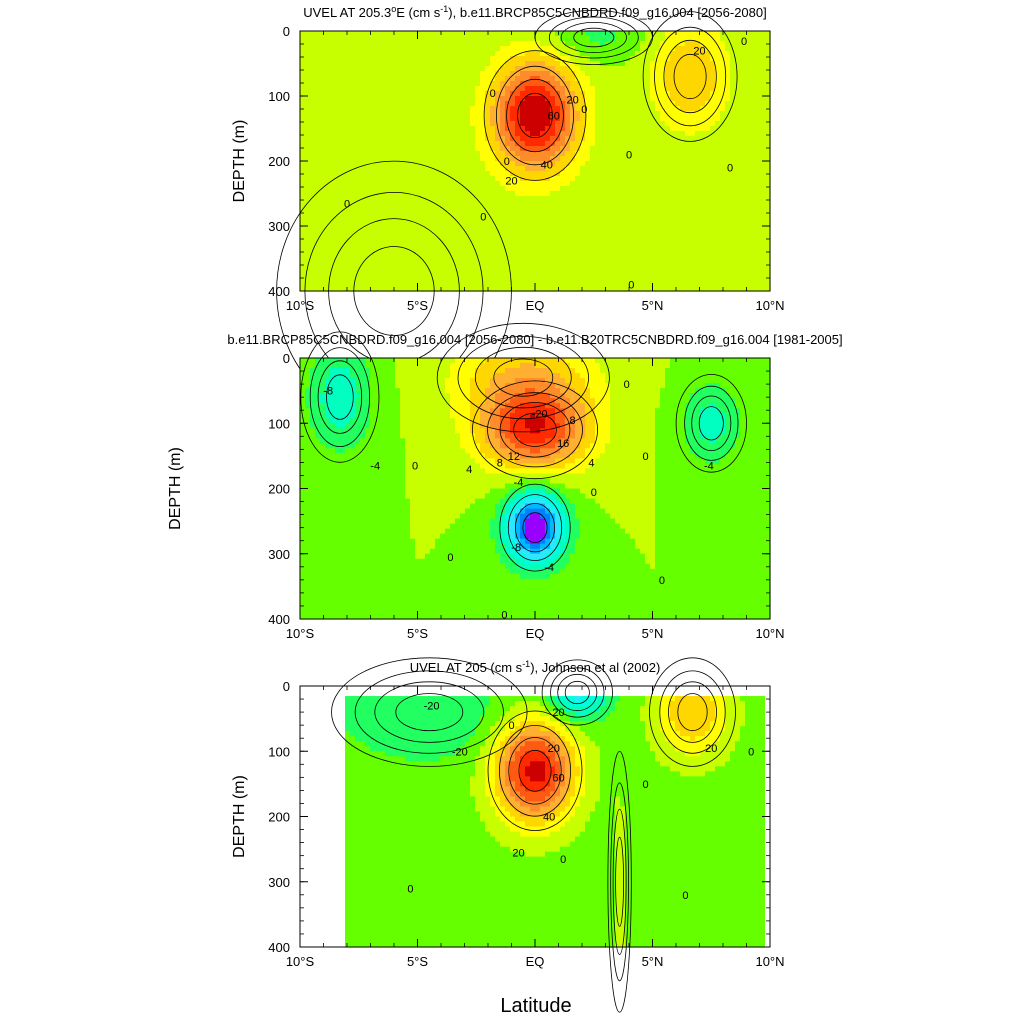 The image size is (1024, 1024). I want to click on contour-label: 0, so click(584, 110).